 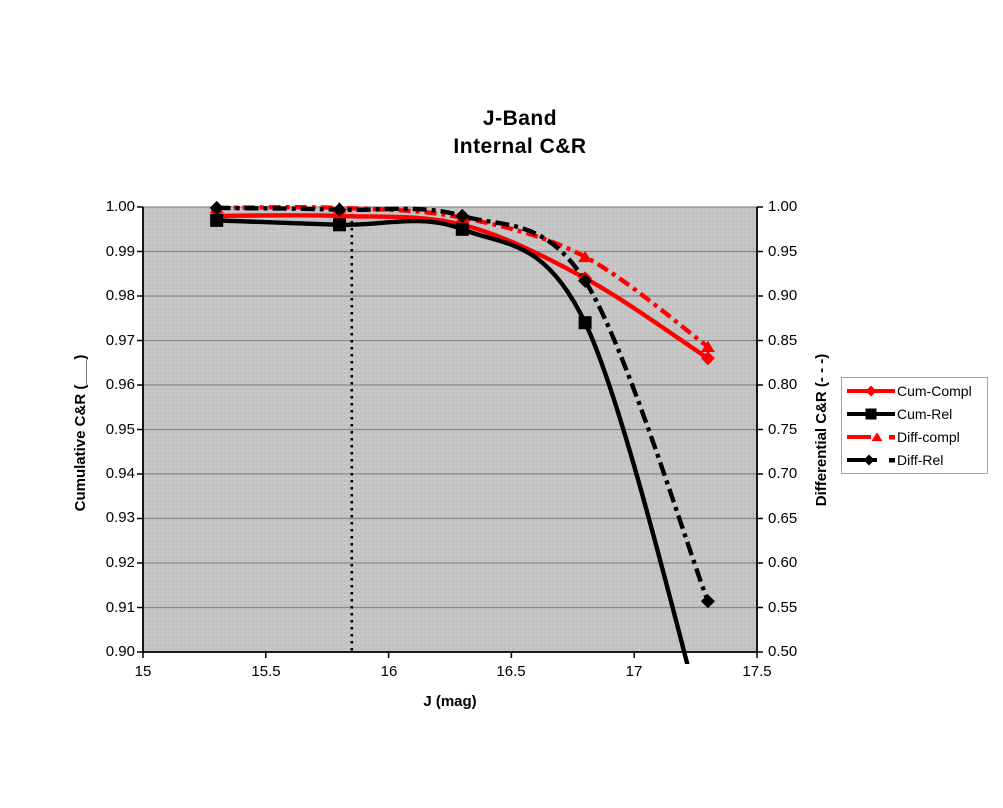 I want to click on right-axis-tick-label: 0.95, so click(x=783, y=251).